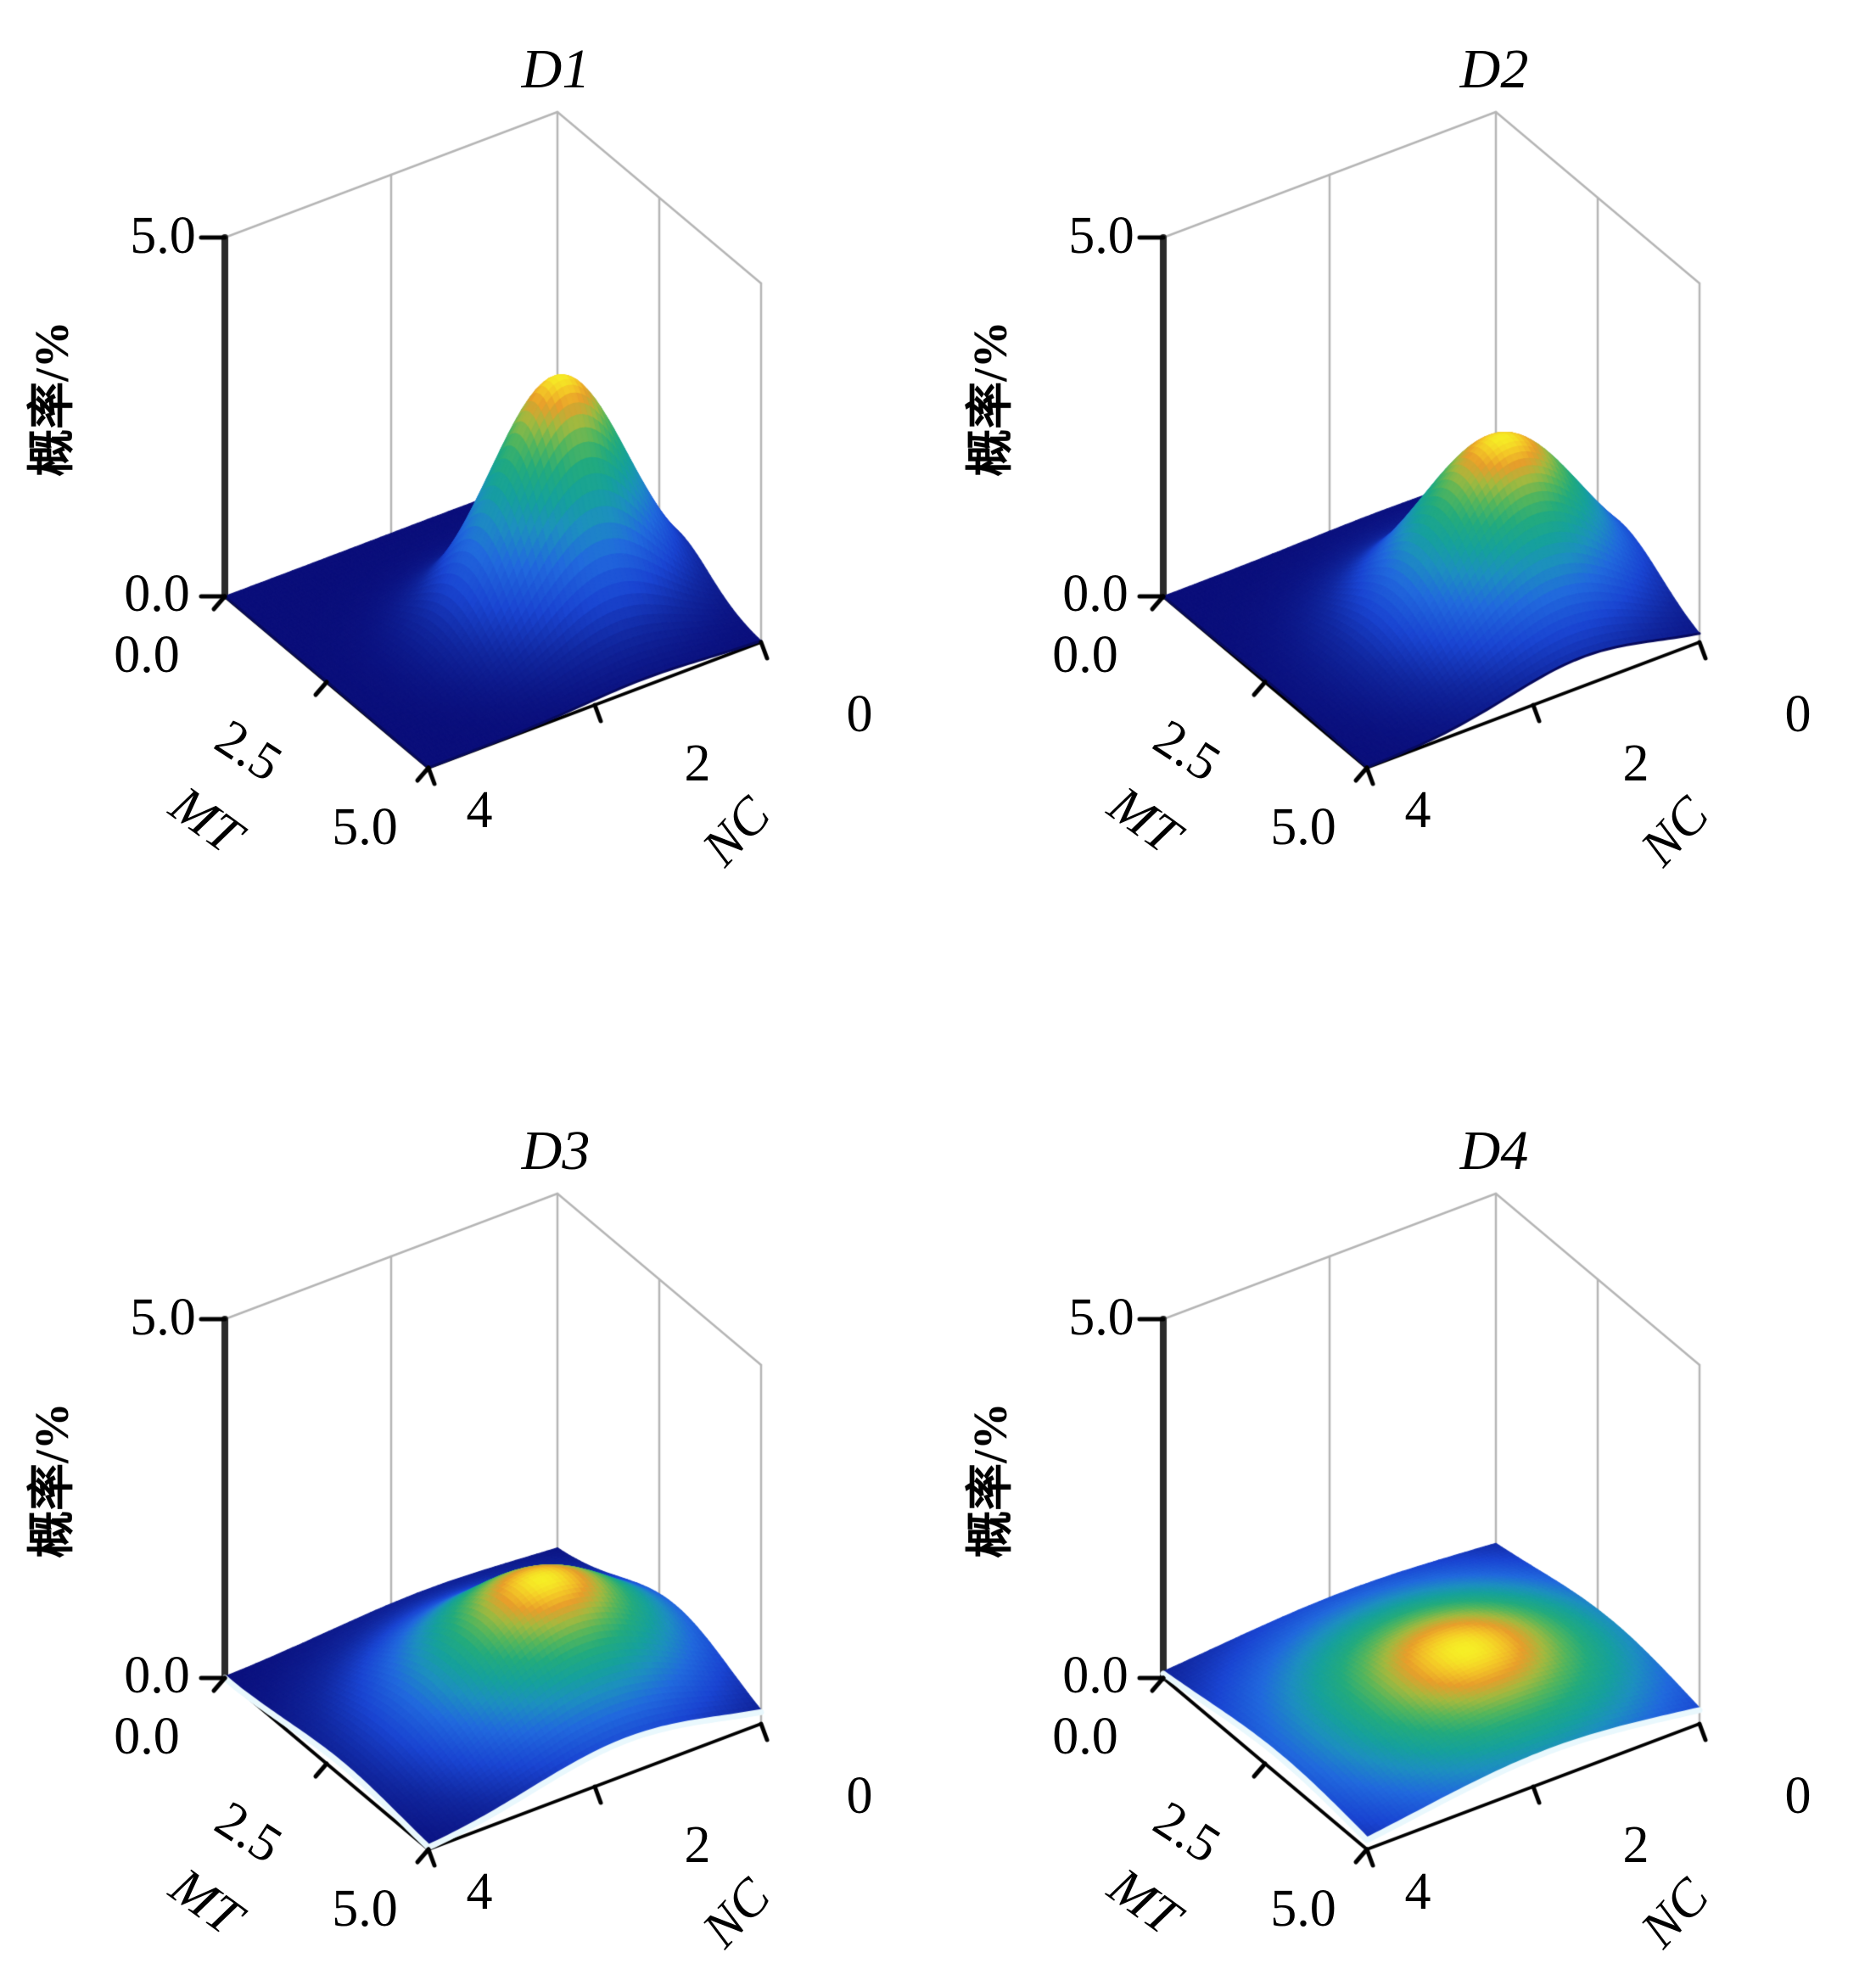 The height and width of the screenshot is (1980, 1876). I want to click on plot-title: D1, so click(556, 69).